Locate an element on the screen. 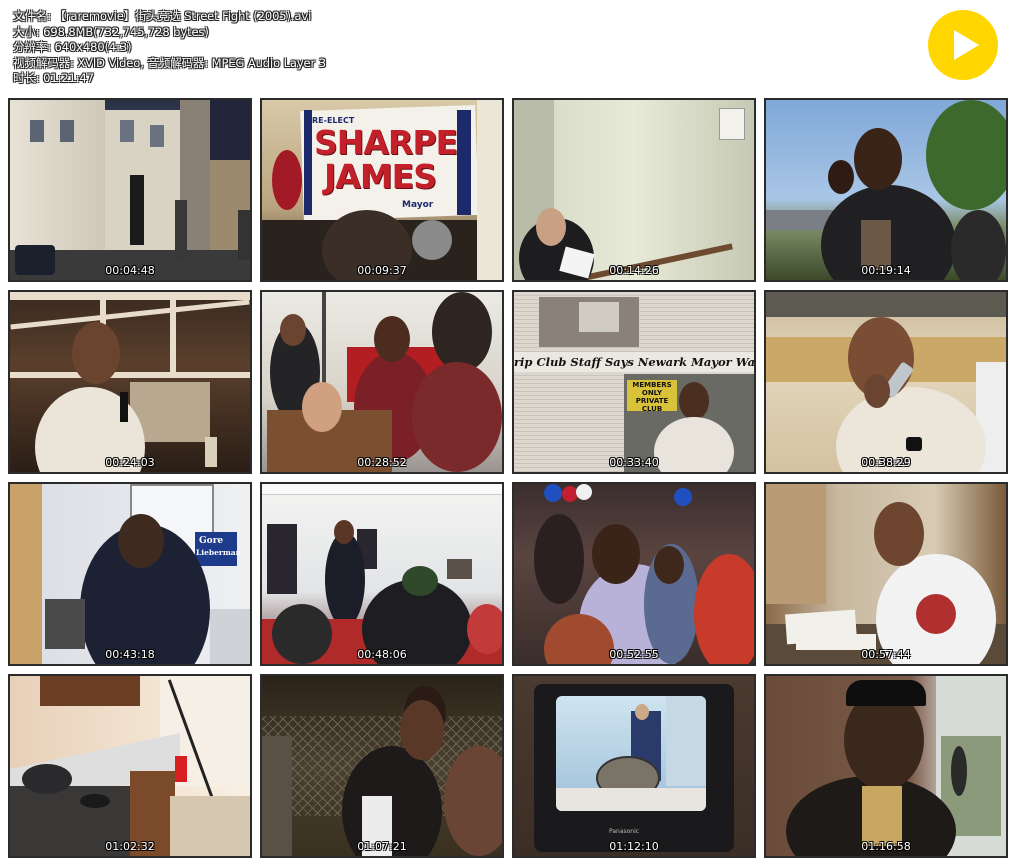  duration-text: 时长: 01:21:47 is located at coordinates (53, 78).